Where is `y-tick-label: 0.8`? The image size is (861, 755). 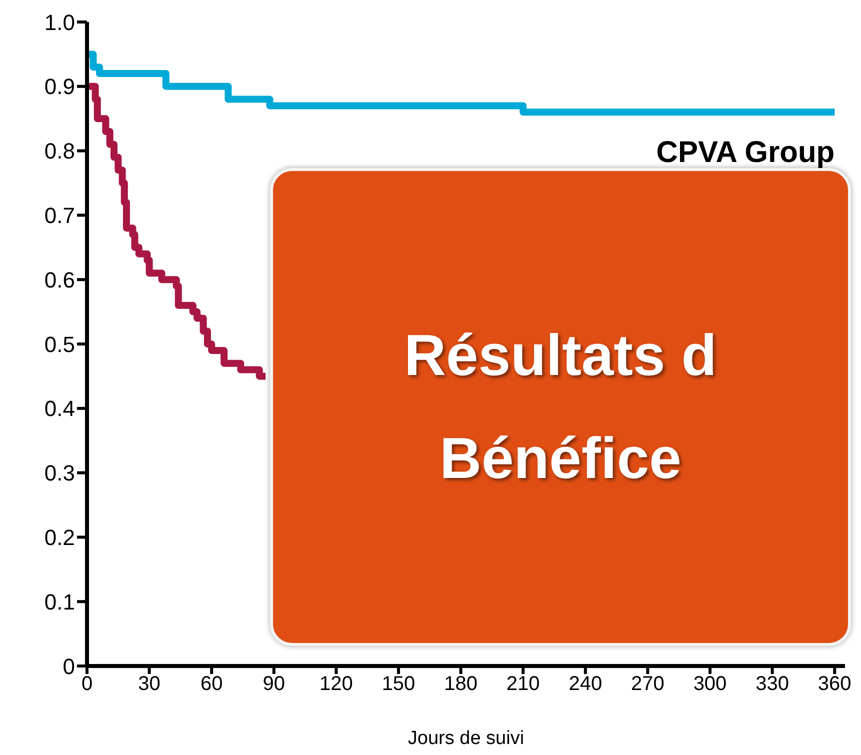
y-tick-label: 0.8 is located at coordinates (59, 151).